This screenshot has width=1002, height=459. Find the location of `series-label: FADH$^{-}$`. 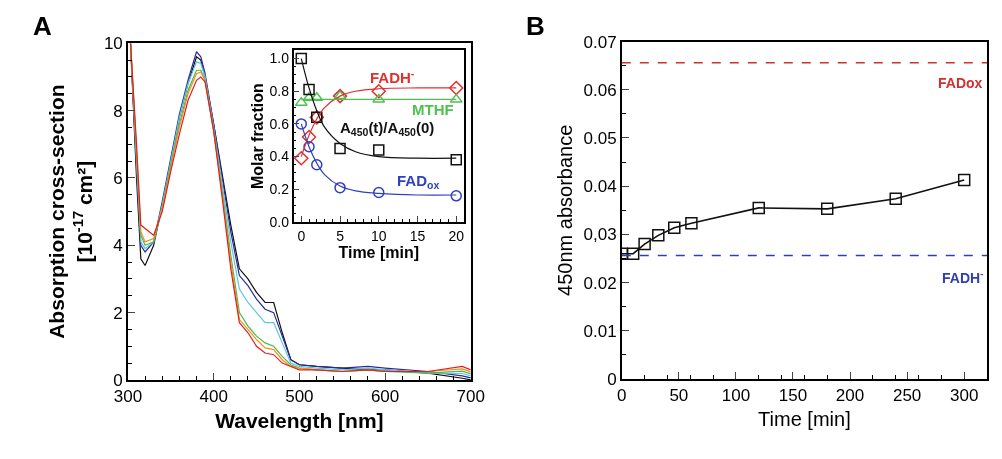

series-label: FADH$^{-}$ is located at coordinates (392, 77).